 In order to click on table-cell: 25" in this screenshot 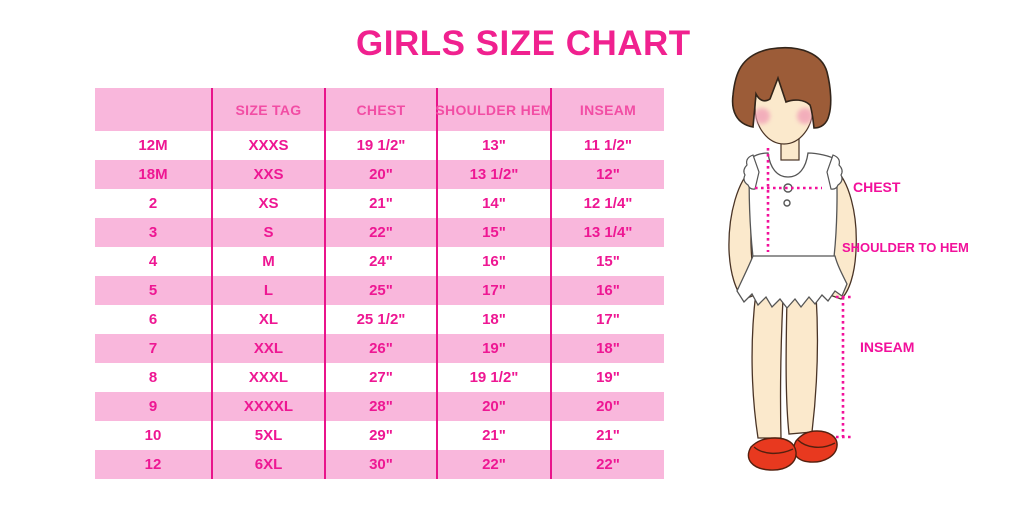, I will do `click(380, 290)`.